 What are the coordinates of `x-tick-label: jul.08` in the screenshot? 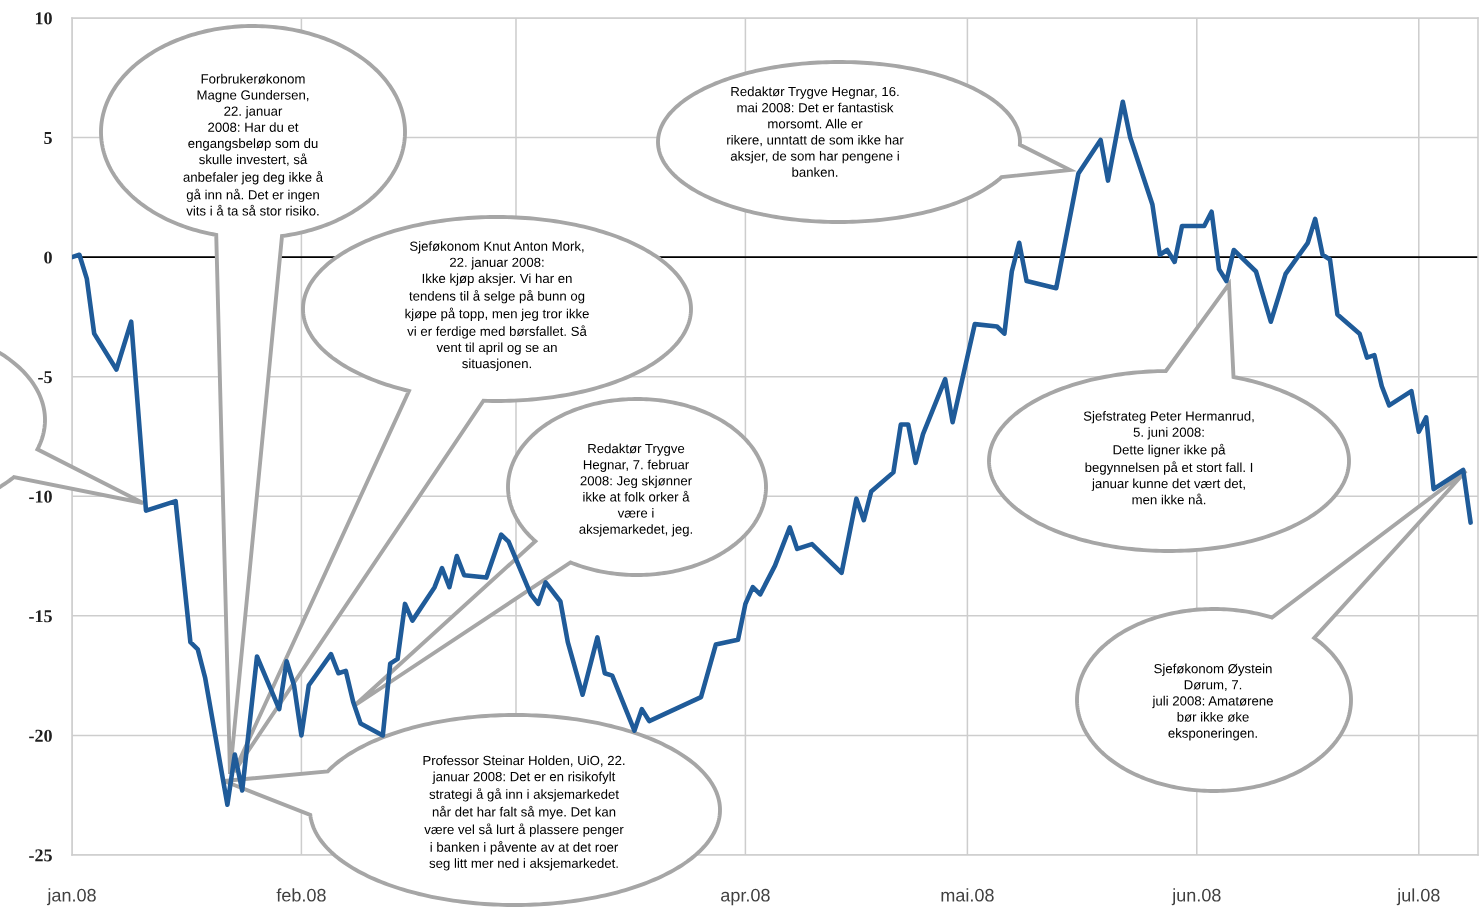 It's located at (1418, 897).